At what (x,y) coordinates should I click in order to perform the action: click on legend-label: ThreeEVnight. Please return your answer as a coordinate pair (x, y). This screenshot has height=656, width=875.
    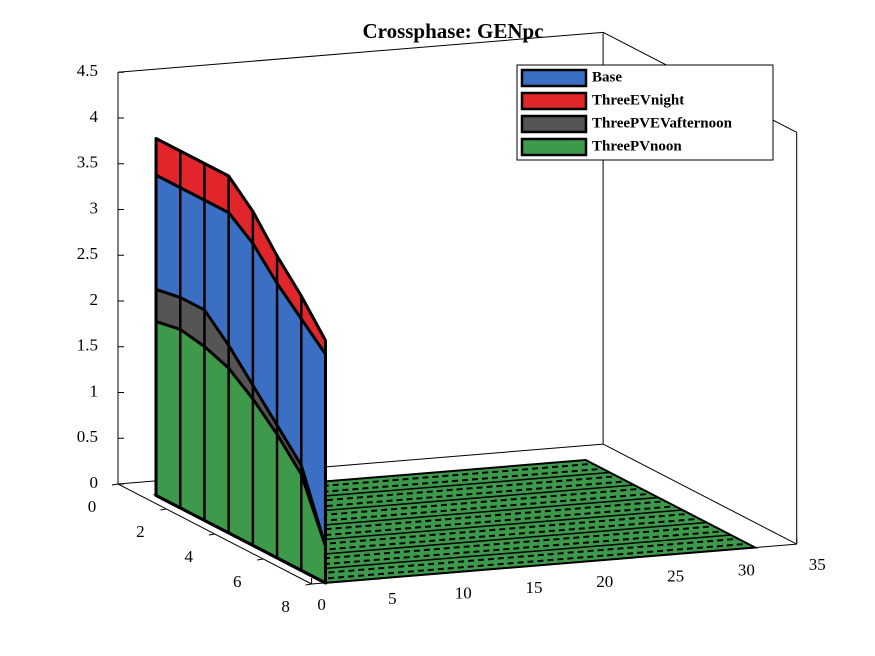
    Looking at the image, I should click on (638, 100).